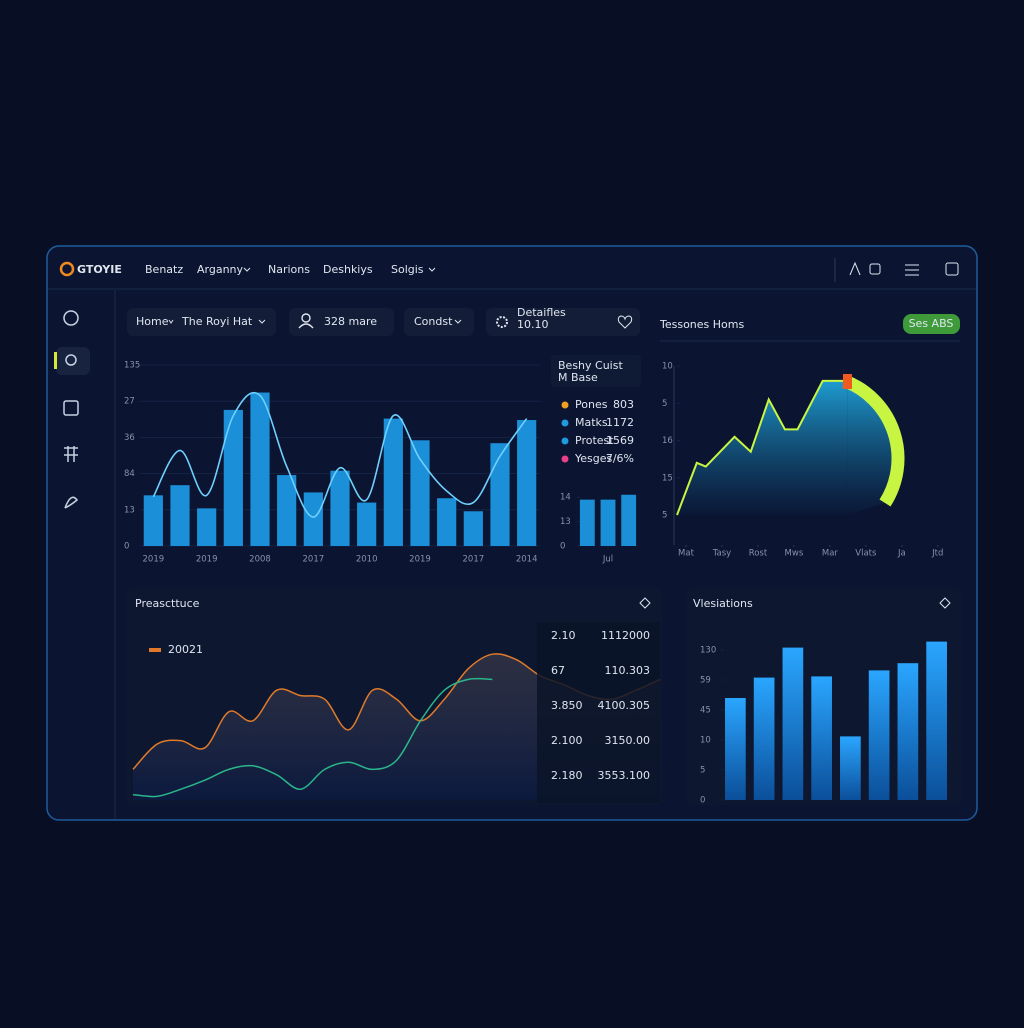 This screenshot has width=1024, height=1028. I want to click on area-line, so click(762, 447).